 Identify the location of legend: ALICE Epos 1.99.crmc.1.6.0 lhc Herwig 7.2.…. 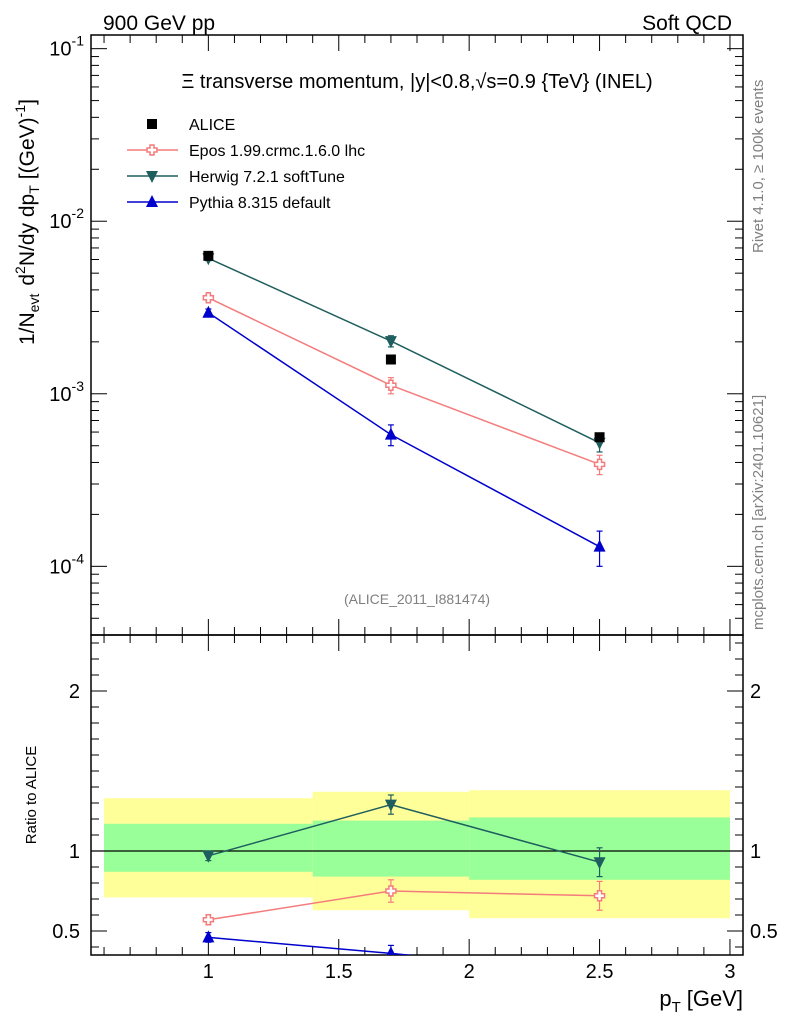
(246, 164).